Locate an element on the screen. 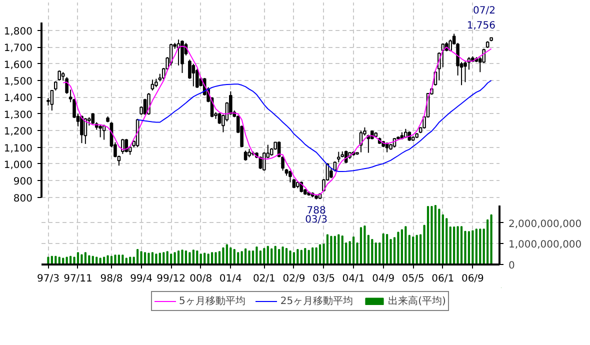 The height and width of the screenshot is (345, 590). y-tick-label: 1,400 is located at coordinates (18, 98).